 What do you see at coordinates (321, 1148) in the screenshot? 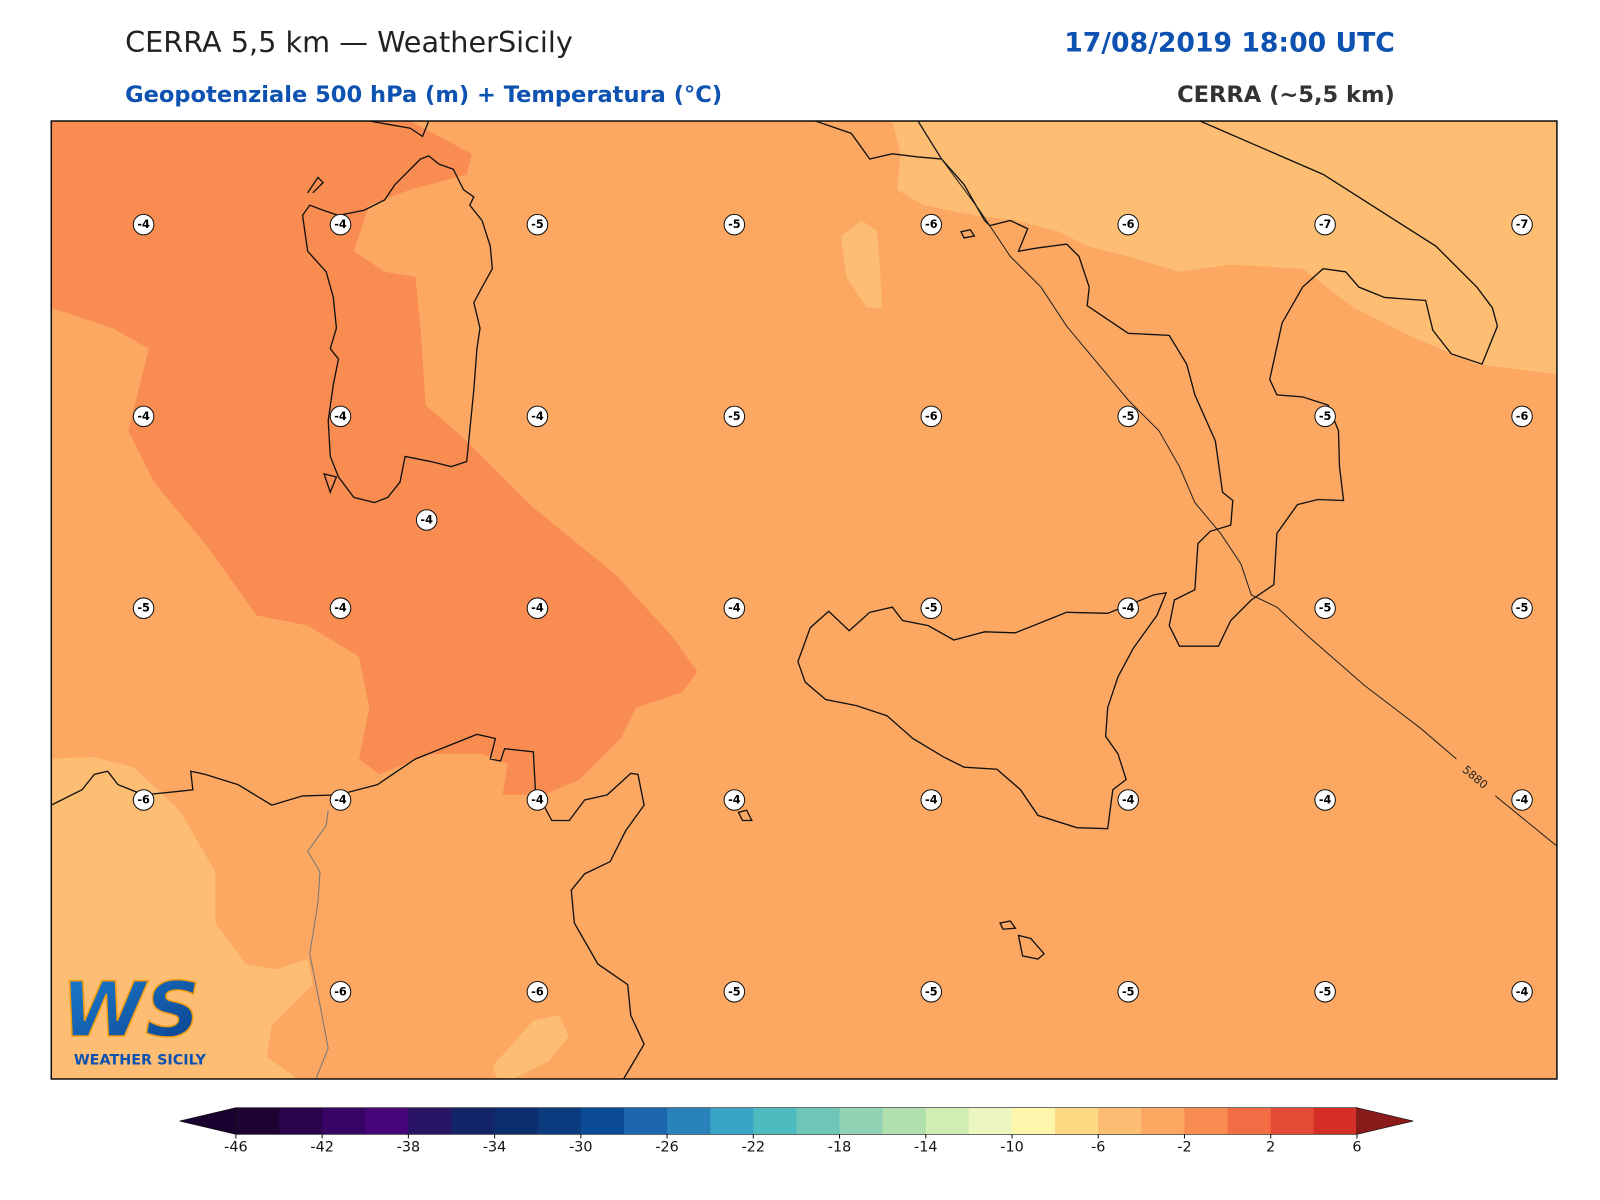
I see `colorbar-tick-label: -42` at bounding box center [321, 1148].